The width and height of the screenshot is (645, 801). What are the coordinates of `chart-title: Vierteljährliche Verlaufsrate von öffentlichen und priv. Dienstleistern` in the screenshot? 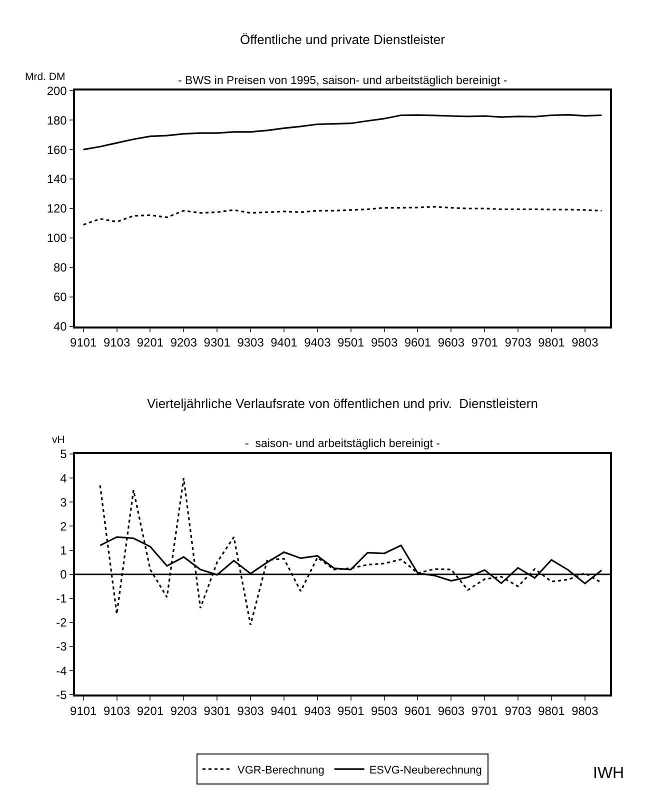 It's located at (342, 403).